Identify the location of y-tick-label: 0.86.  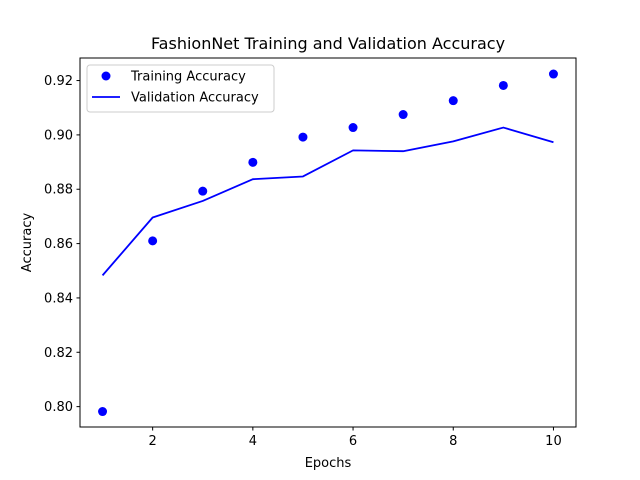
(58, 244).